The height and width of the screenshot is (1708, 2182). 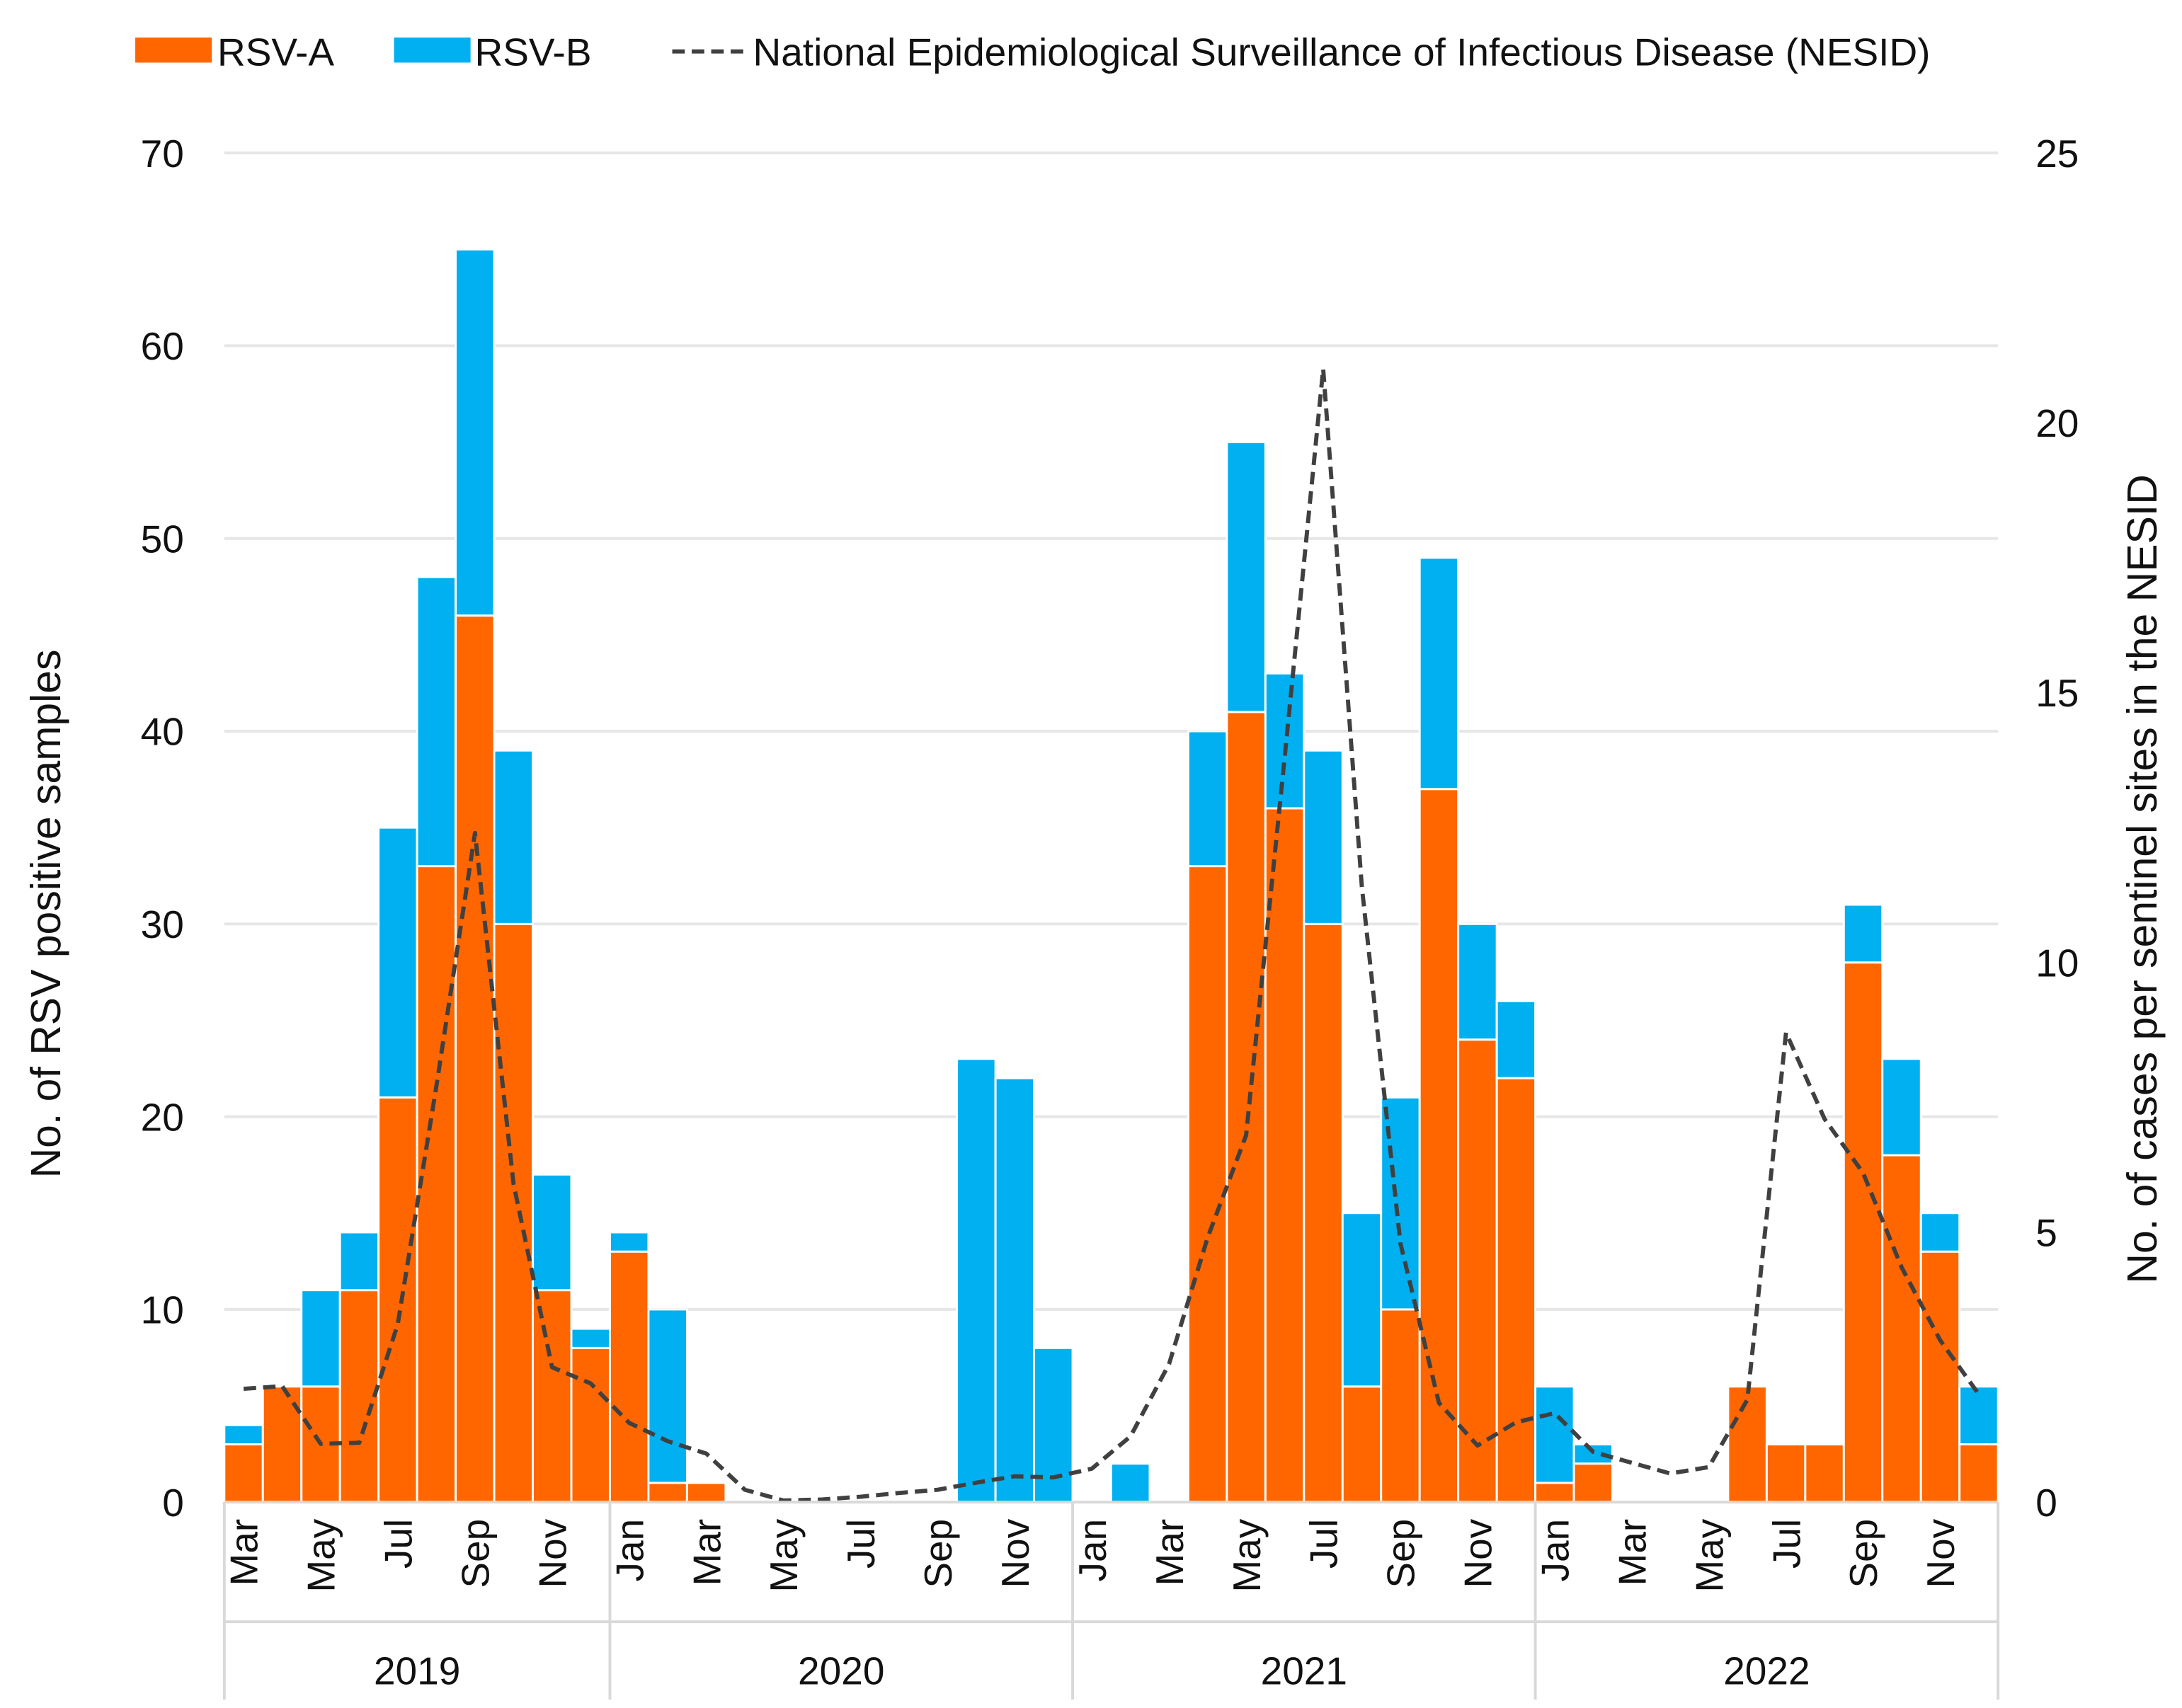 I want to click on y-tick-label: 60, so click(x=162, y=346).